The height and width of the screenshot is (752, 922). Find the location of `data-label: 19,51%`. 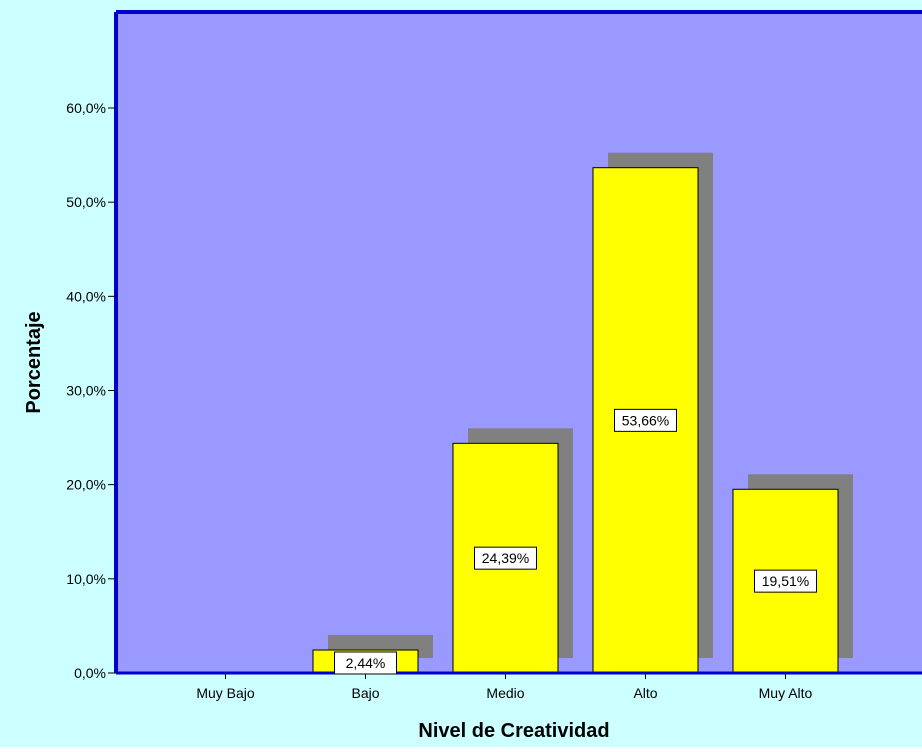

data-label: 19,51% is located at coordinates (785, 581).